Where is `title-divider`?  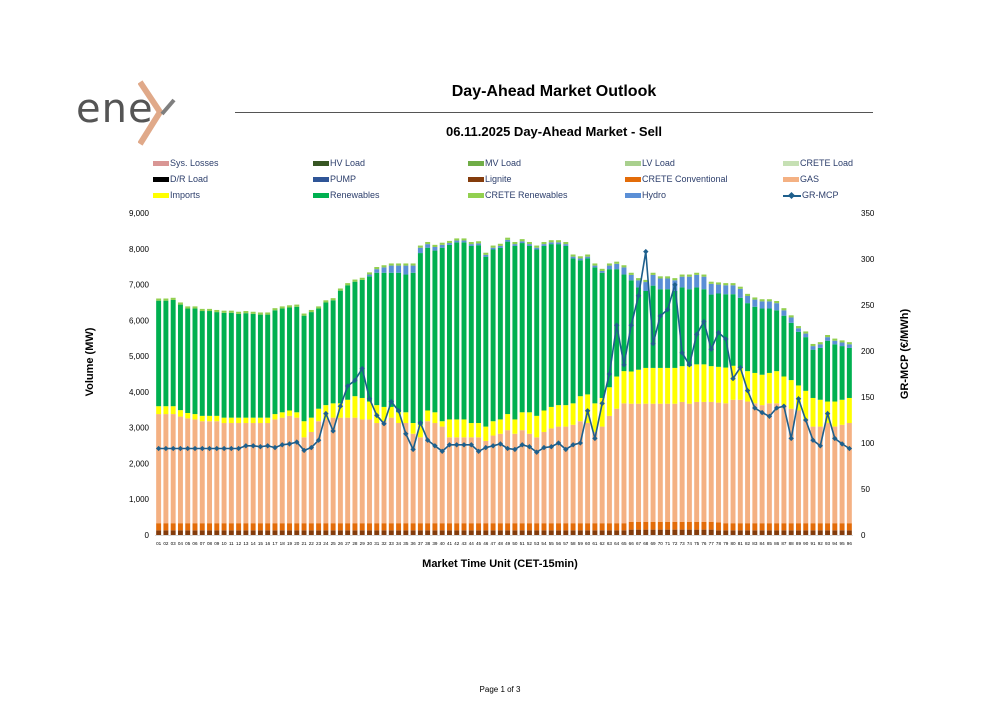 title-divider is located at coordinates (554, 112).